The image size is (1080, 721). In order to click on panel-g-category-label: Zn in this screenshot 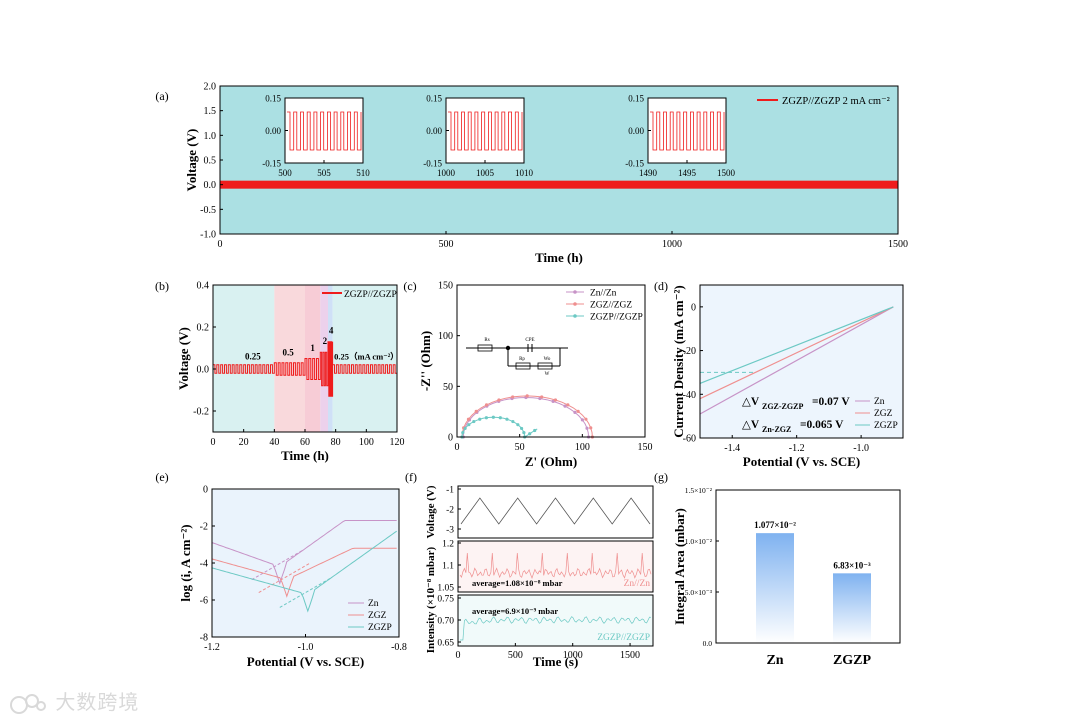, I will do `click(774, 660)`.